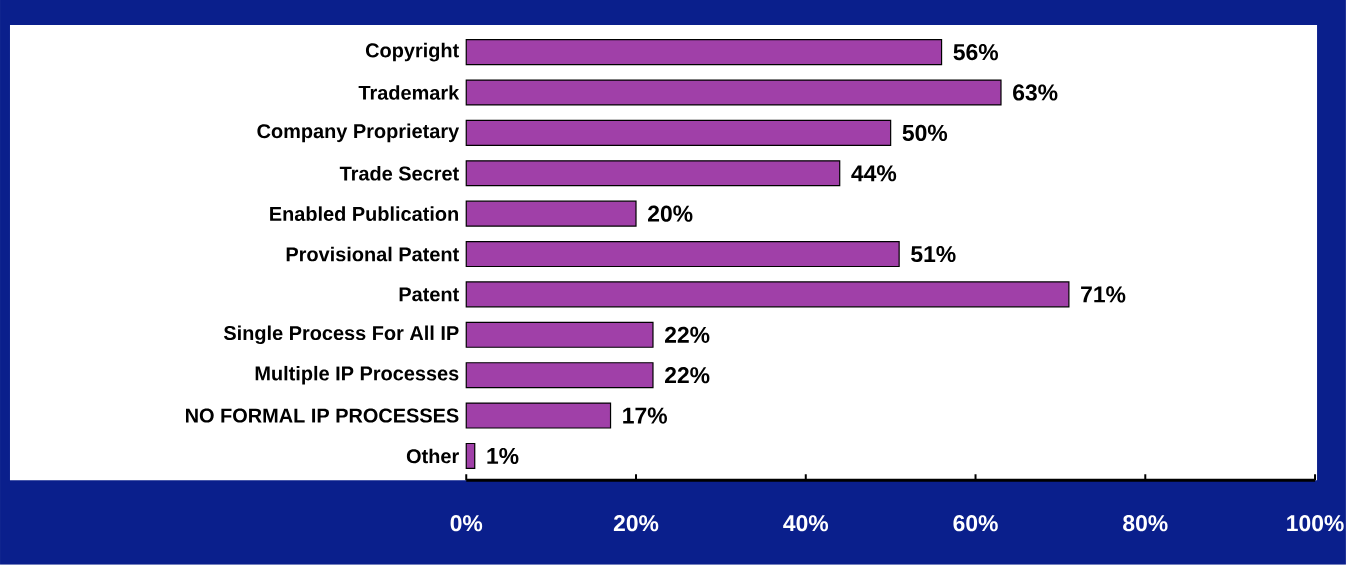  What do you see at coordinates (412, 52) in the screenshot?
I see `y-tick-label: Copyright` at bounding box center [412, 52].